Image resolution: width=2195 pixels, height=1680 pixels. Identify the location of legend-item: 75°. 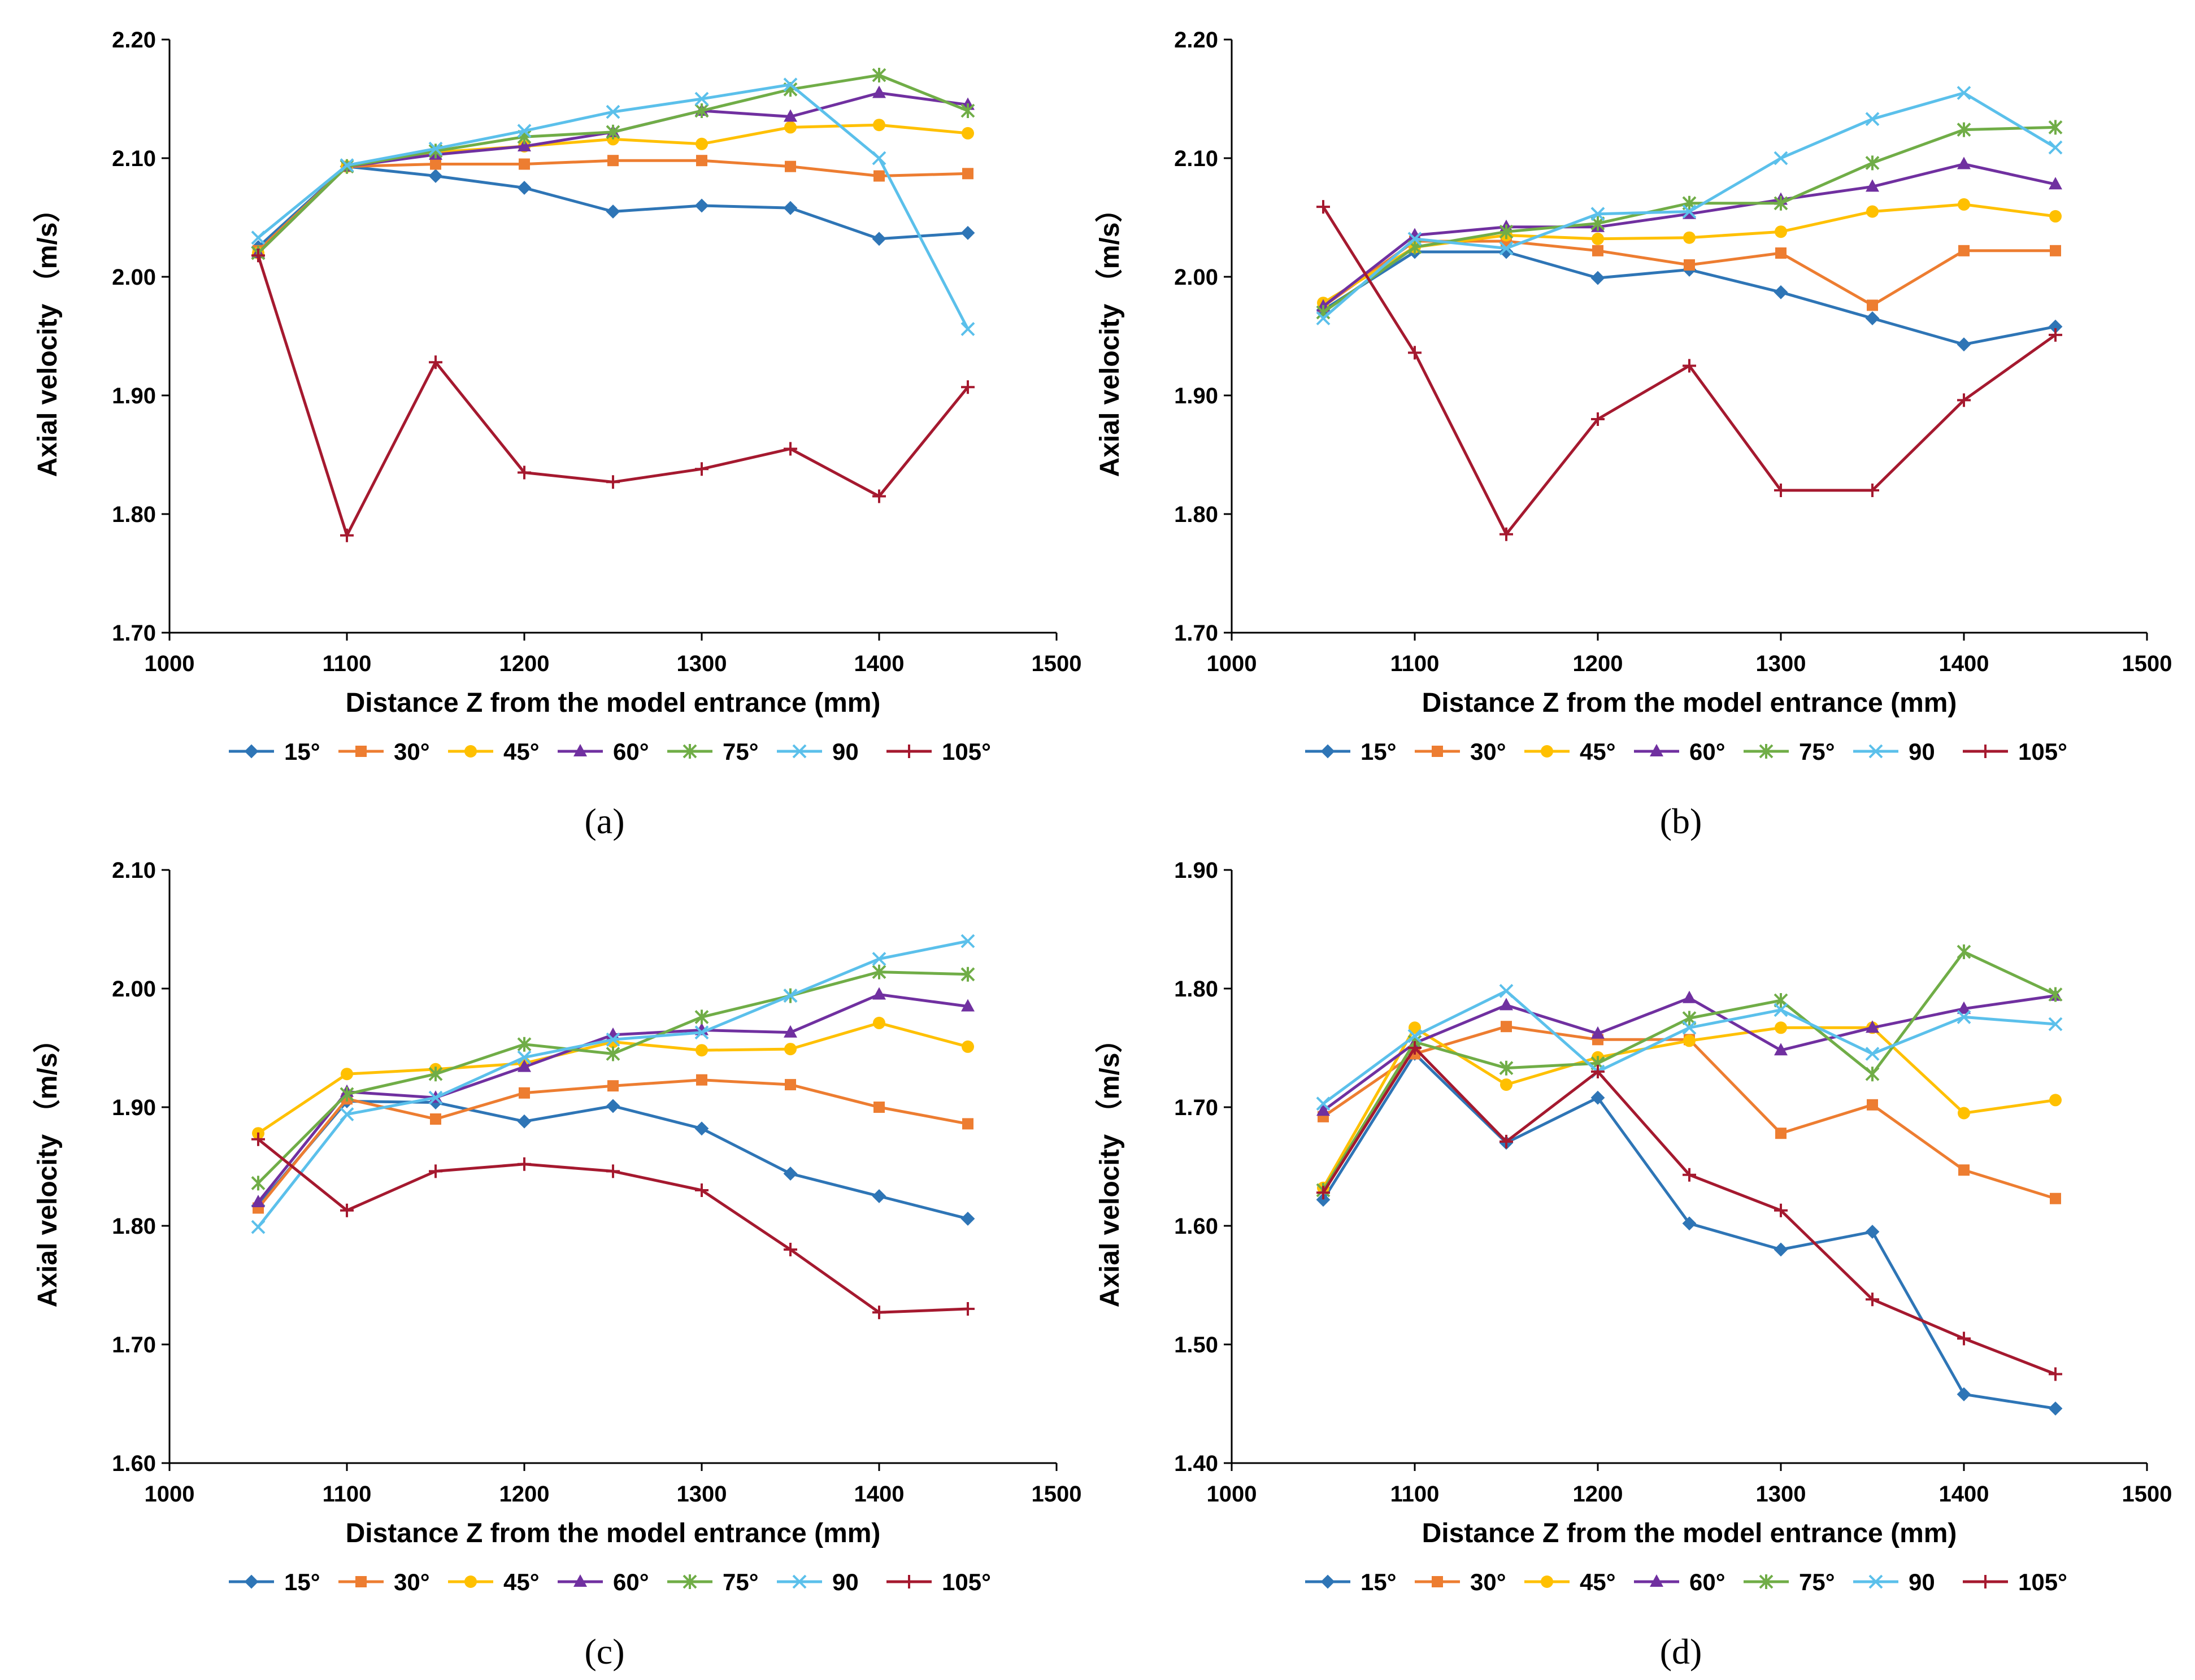
(713, 751).